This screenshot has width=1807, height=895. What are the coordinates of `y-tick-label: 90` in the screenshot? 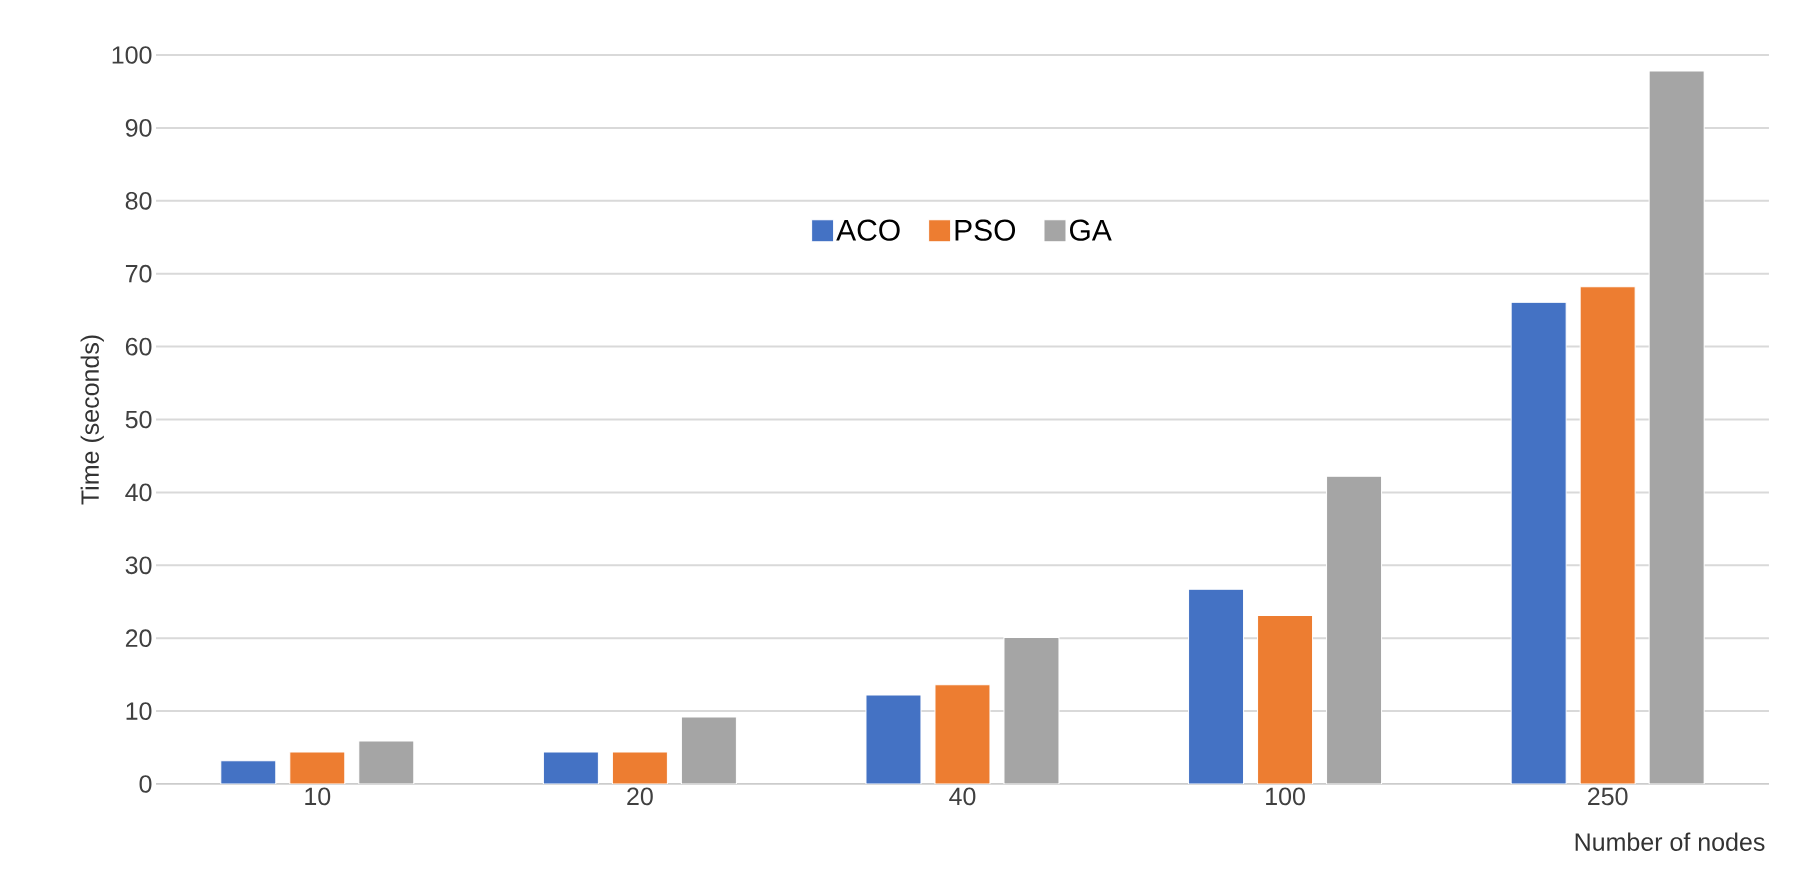 It's located at (138, 128).